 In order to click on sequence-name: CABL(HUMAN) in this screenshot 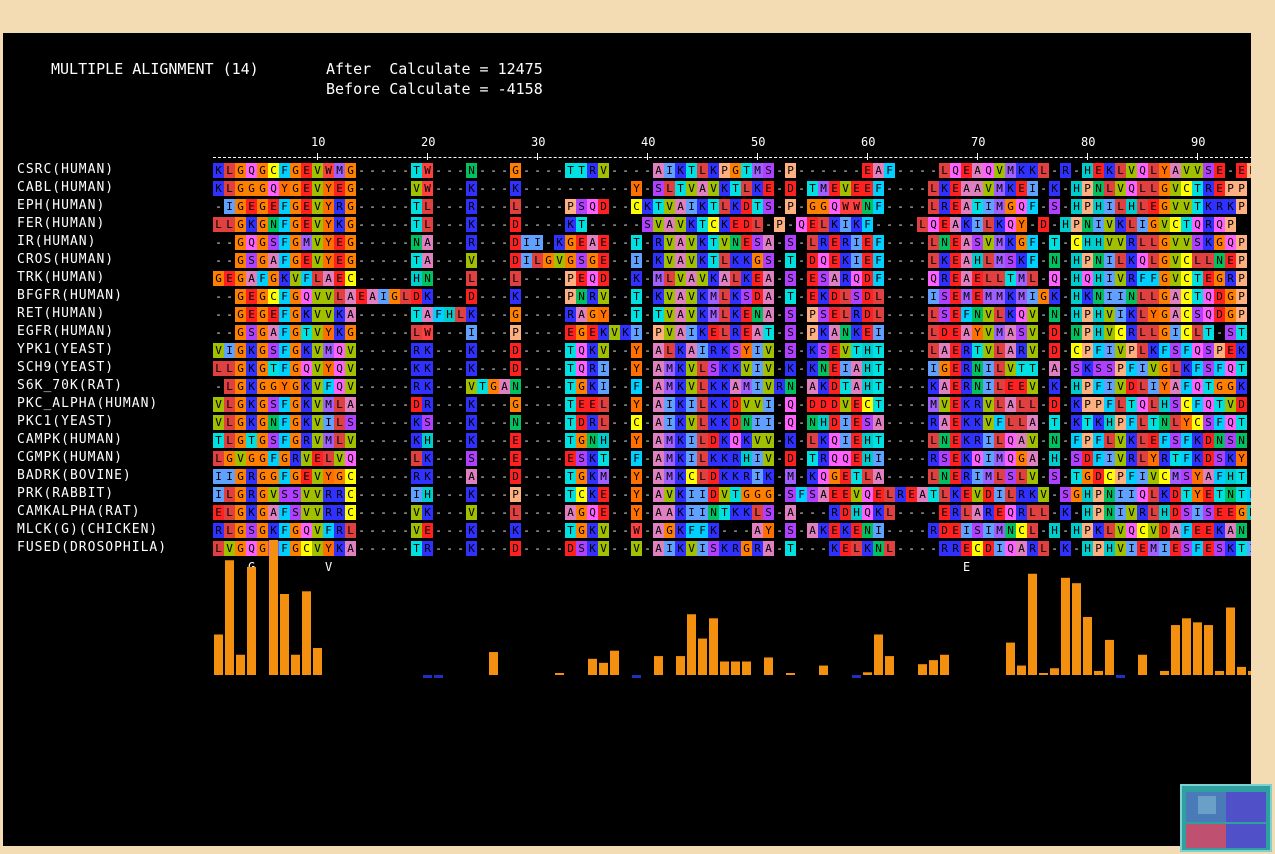, I will do `click(66, 187)`.